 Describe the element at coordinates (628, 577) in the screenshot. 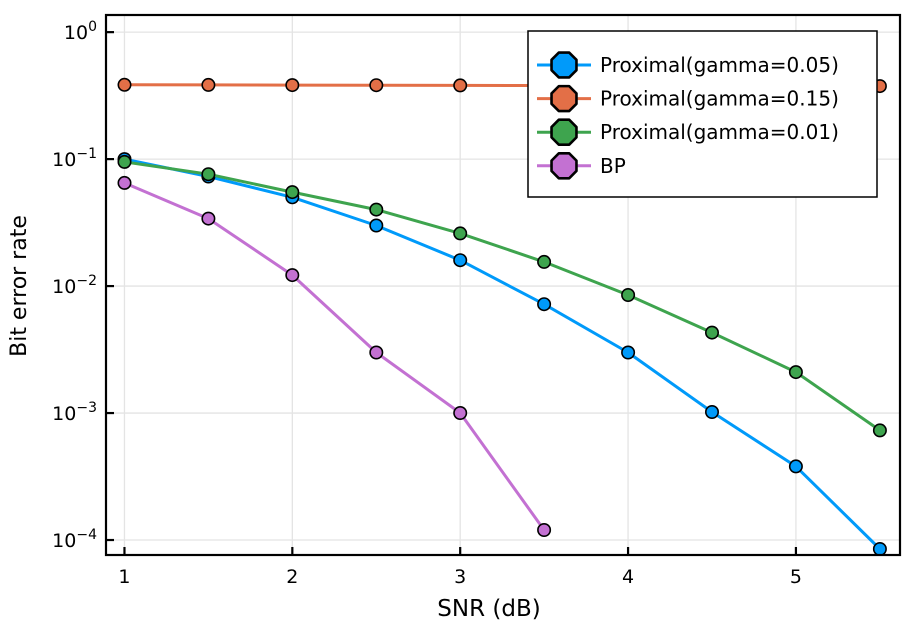

I see `x-tick-label: 4` at that location.